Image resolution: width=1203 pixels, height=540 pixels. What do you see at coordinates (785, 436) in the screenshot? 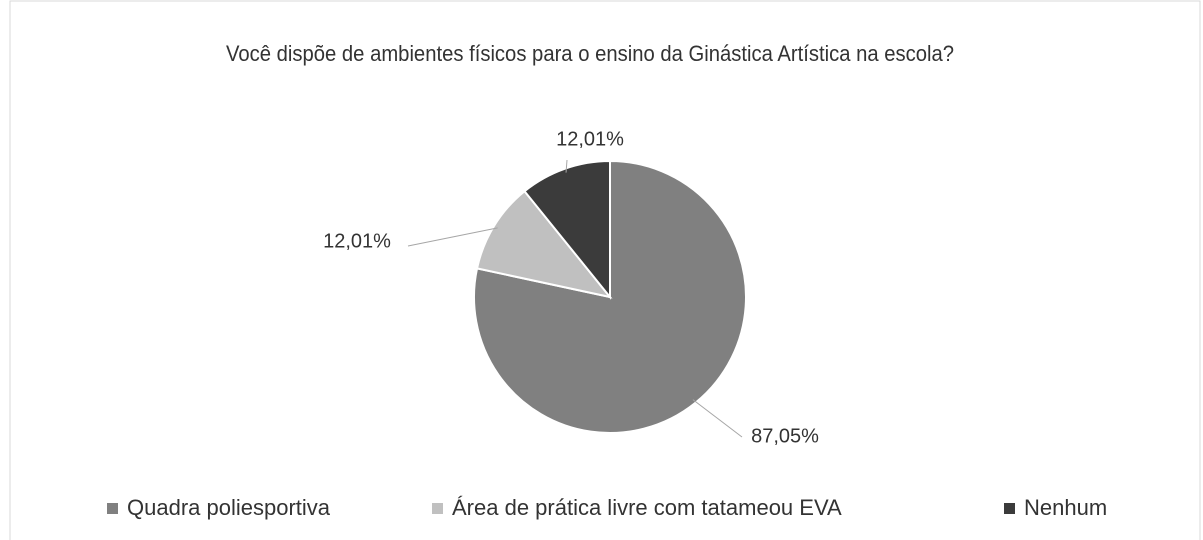
I see `data-label: 87,05%` at bounding box center [785, 436].